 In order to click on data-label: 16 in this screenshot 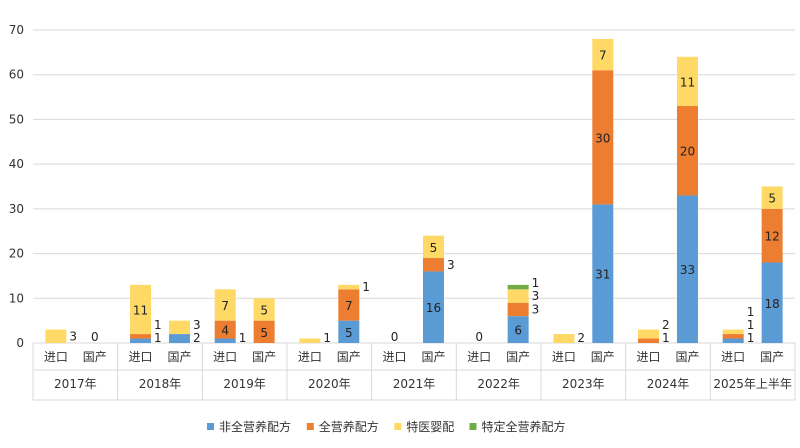, I will do `click(433, 308)`.